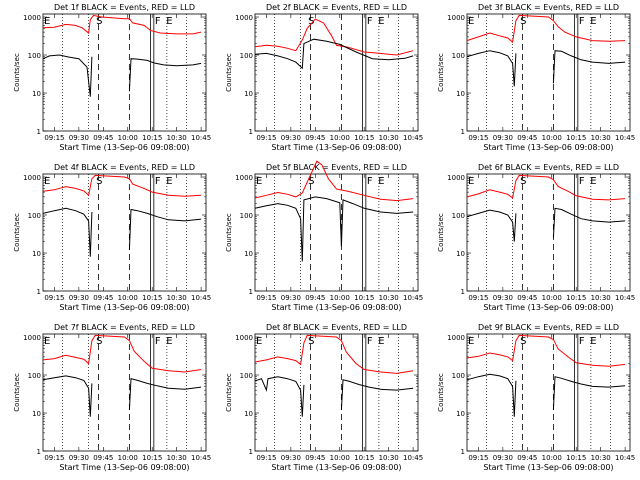 The height and width of the screenshot is (480, 640). What do you see at coordinates (478, 138) in the screenshot?
I see `x-tick-label: 09:15` at bounding box center [478, 138].